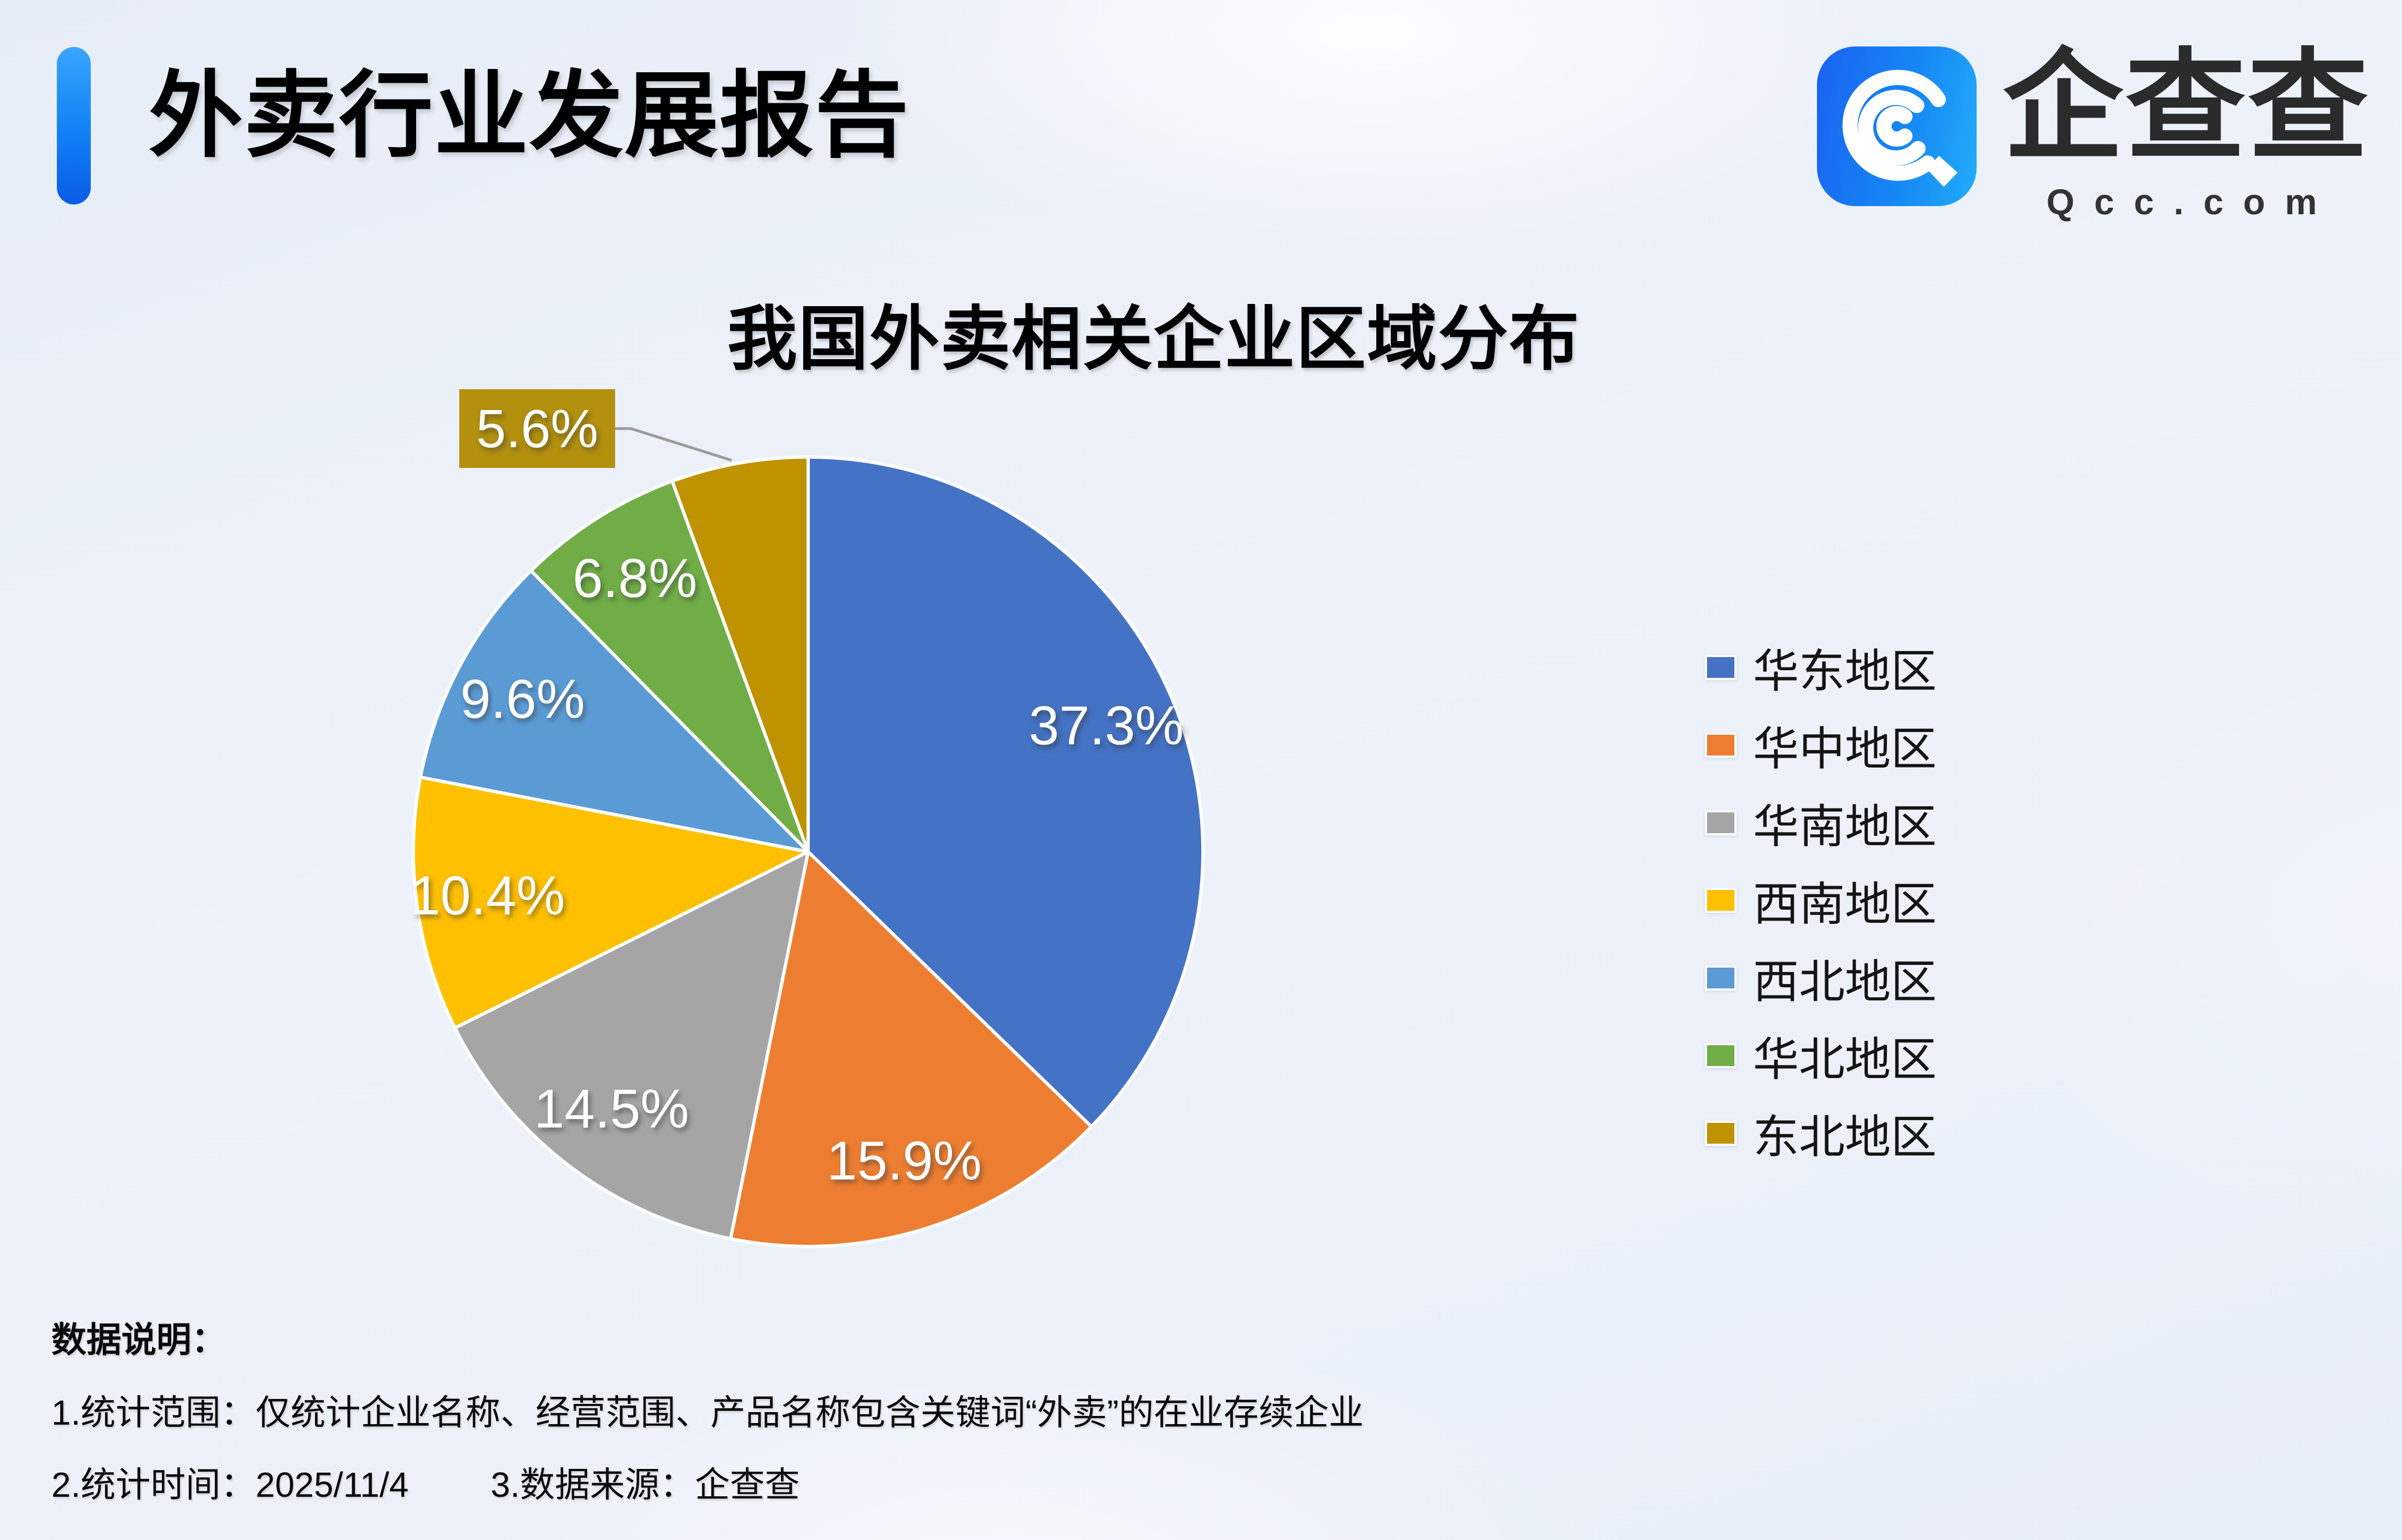  What do you see at coordinates (1721, 745) in the screenshot?
I see `legend-swatch-华中地区` at bounding box center [1721, 745].